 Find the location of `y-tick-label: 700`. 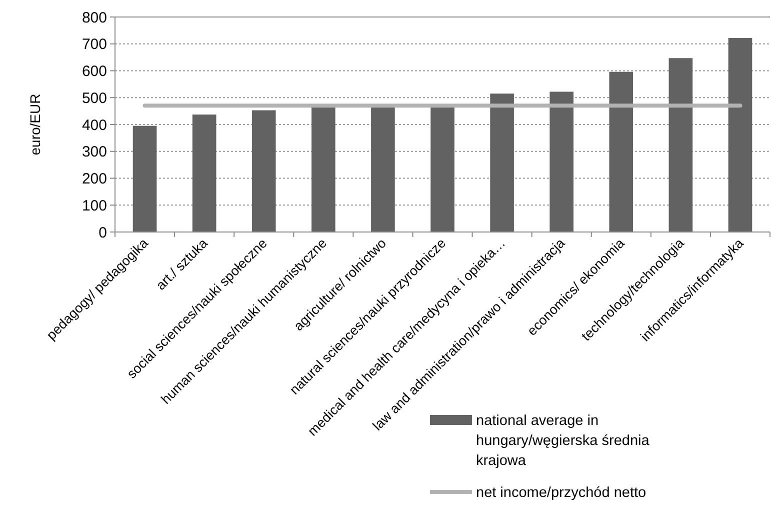

y-tick-label: 700 is located at coordinates (94, 45).